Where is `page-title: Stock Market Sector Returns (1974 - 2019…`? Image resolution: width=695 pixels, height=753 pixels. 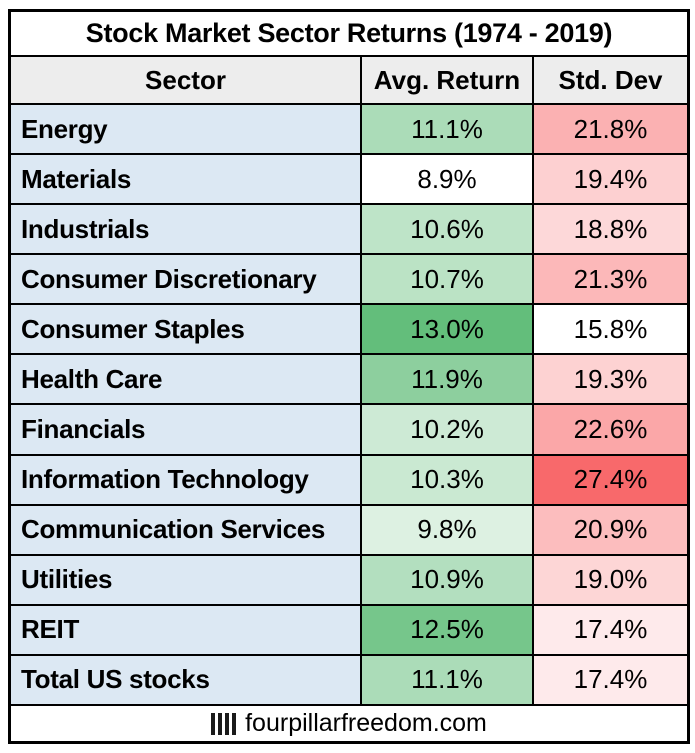 page-title: Stock Market Sector Returns (1974 - 2019… is located at coordinates (349, 33).